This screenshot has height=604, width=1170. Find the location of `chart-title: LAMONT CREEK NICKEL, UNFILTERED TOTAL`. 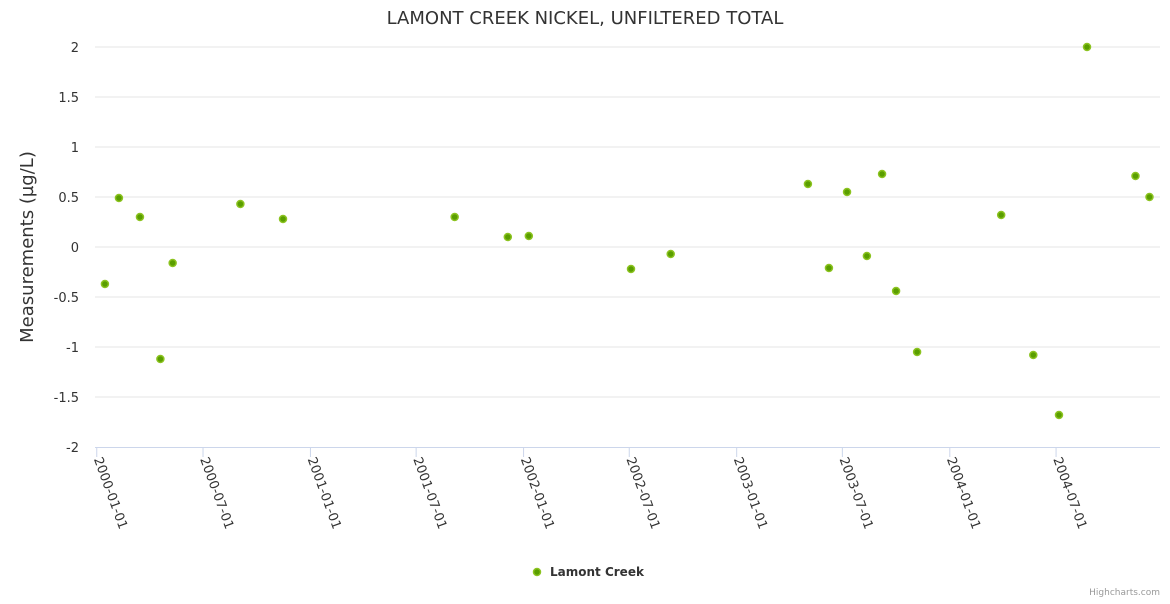

chart-title: LAMONT CREEK NICKEL, UNFILTERED TOTAL is located at coordinates (585, 18).